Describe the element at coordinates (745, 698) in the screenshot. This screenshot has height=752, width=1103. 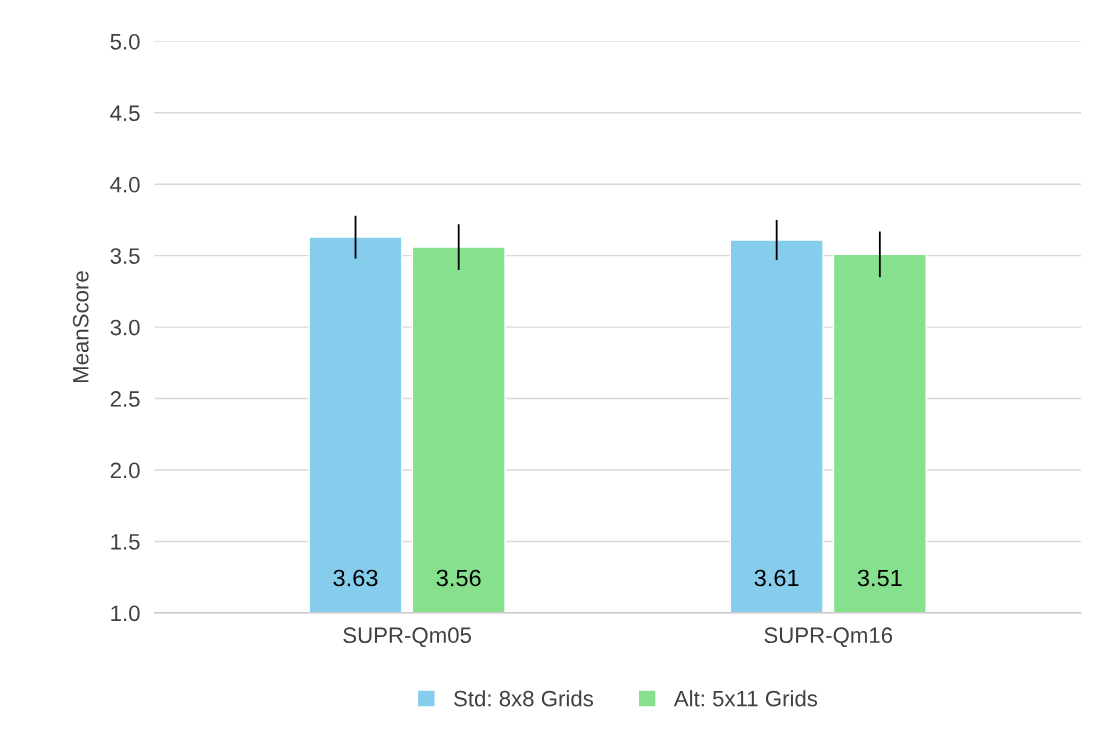
I see `legend-label: Alt: 5x11 Grids` at that location.